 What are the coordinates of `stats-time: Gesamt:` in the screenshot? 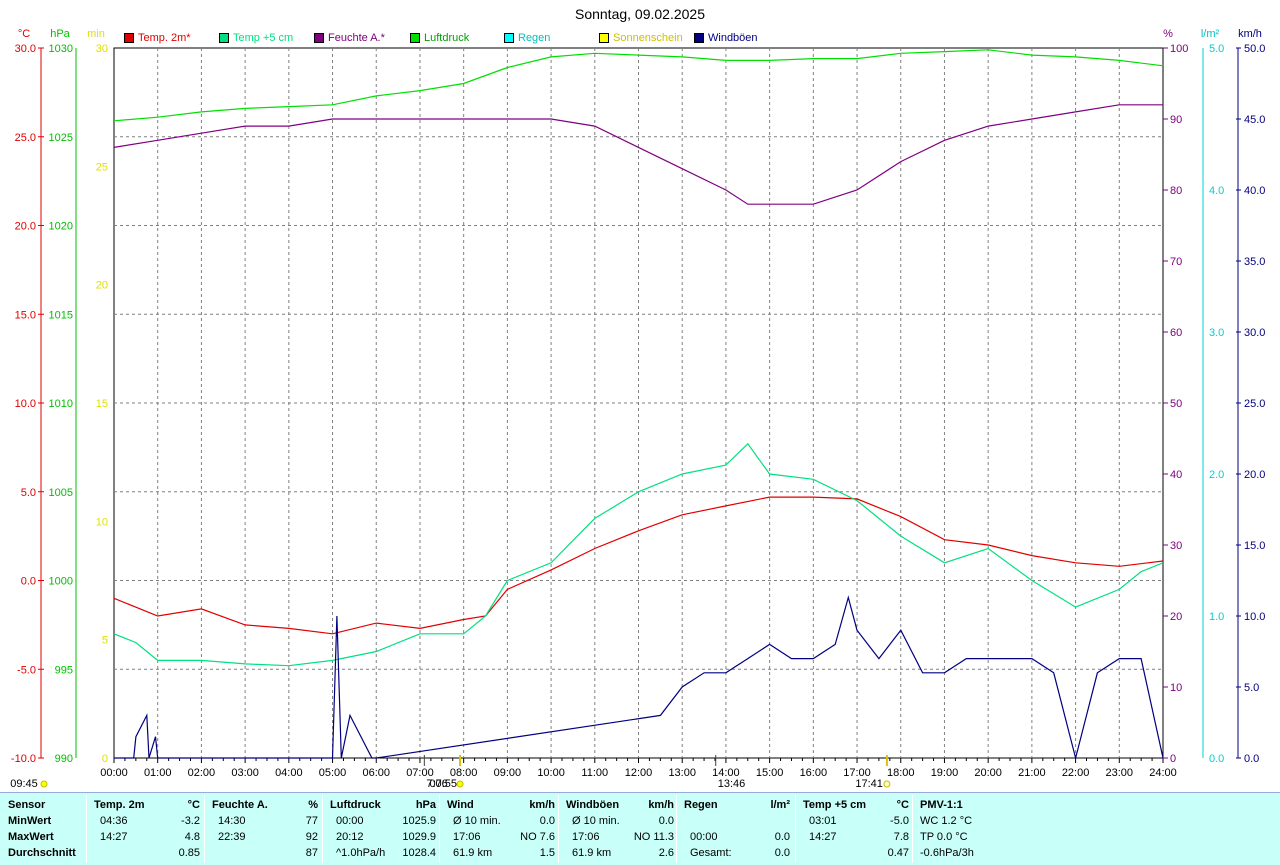 It's located at (711, 853).